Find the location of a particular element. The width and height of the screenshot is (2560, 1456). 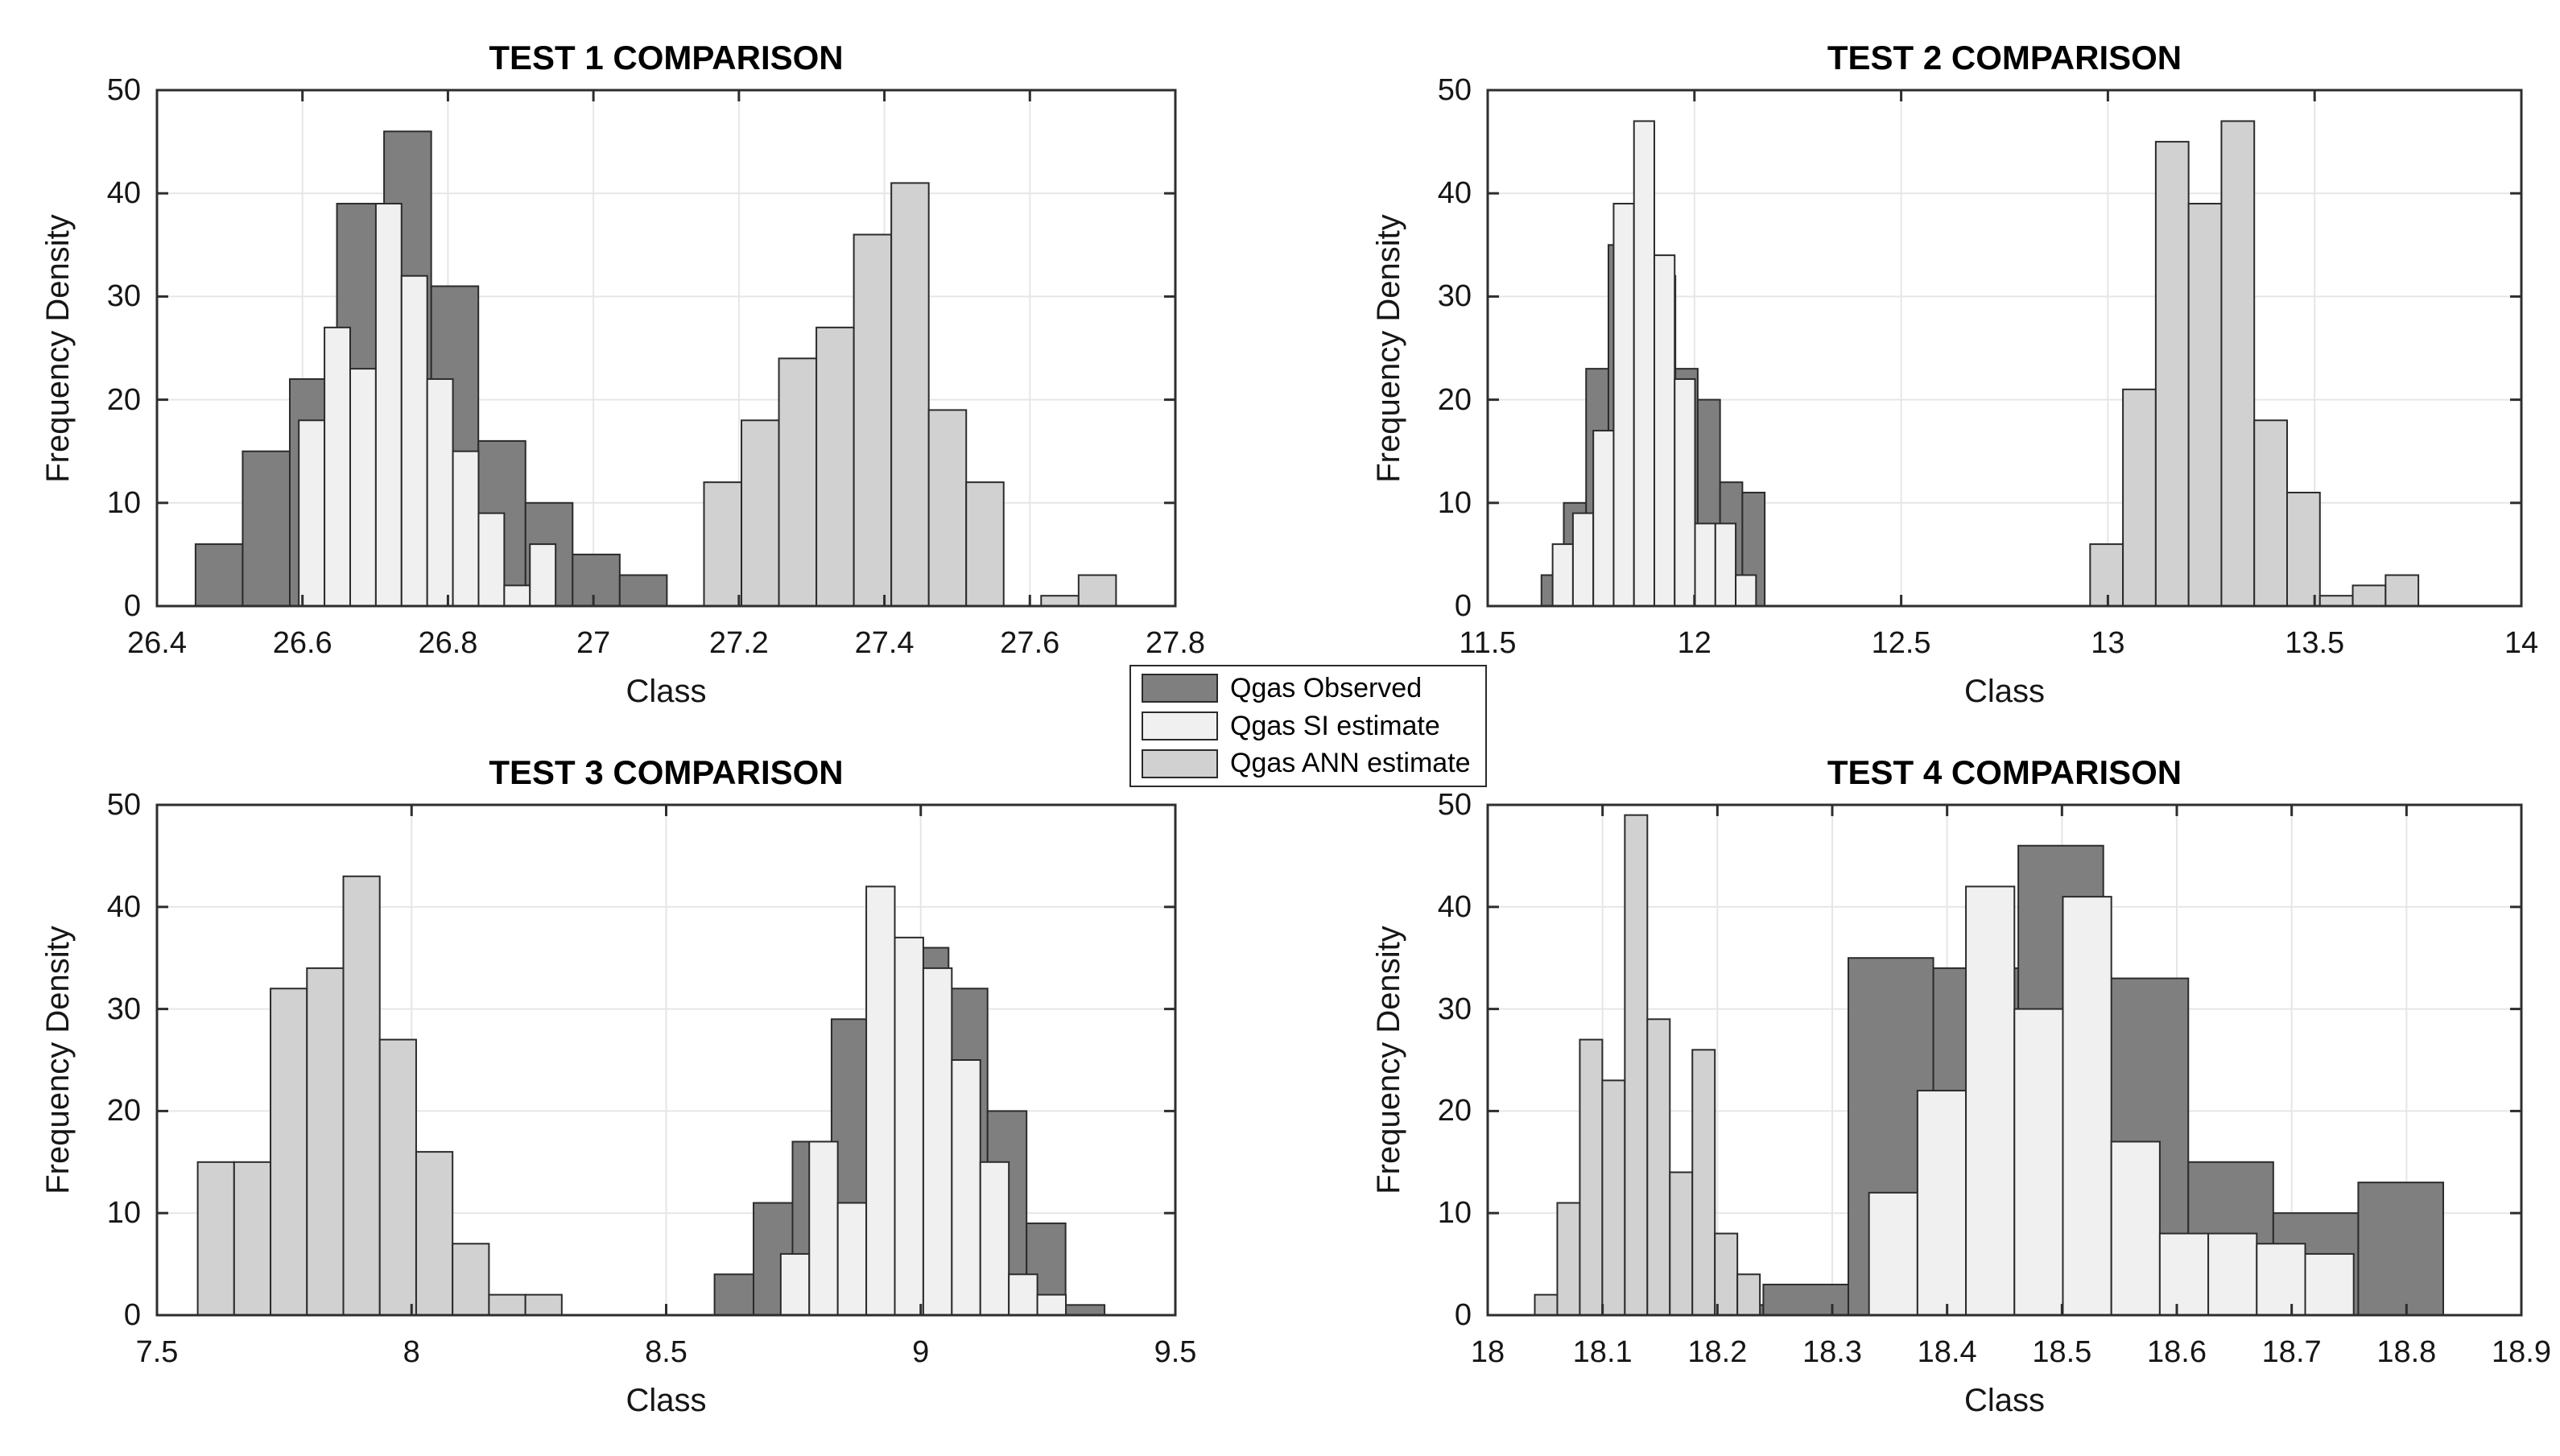

x-tick-label: 13.5 is located at coordinates (2315, 643).